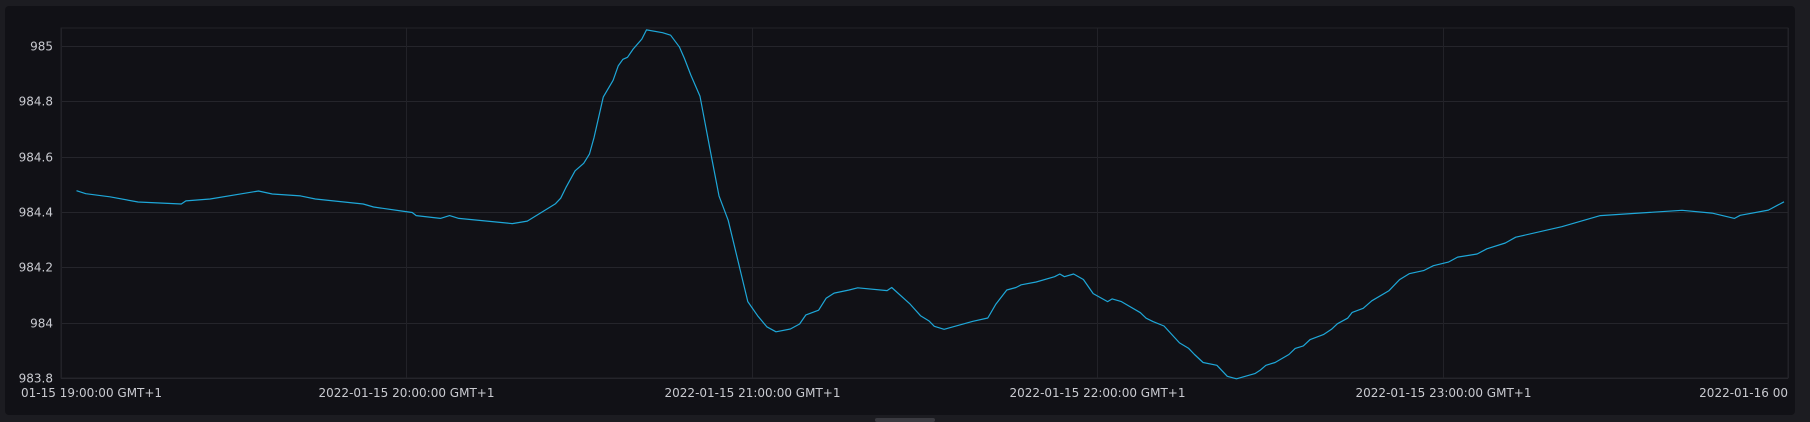 Image resolution: width=1810 pixels, height=422 pixels. I want to click on y-tick-label: 985, so click(41, 47).